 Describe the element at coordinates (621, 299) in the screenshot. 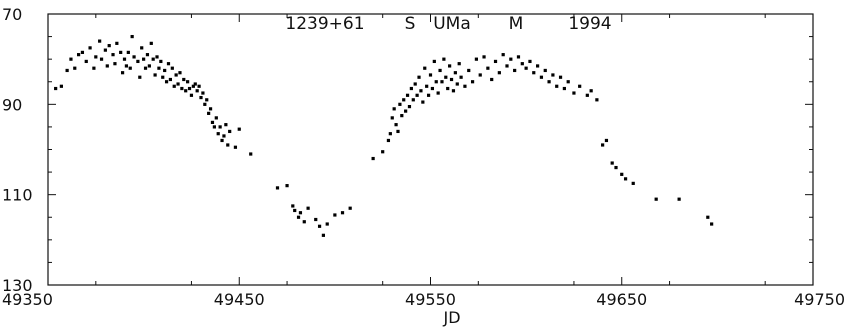

I see `x-tick-label: 49650` at that location.